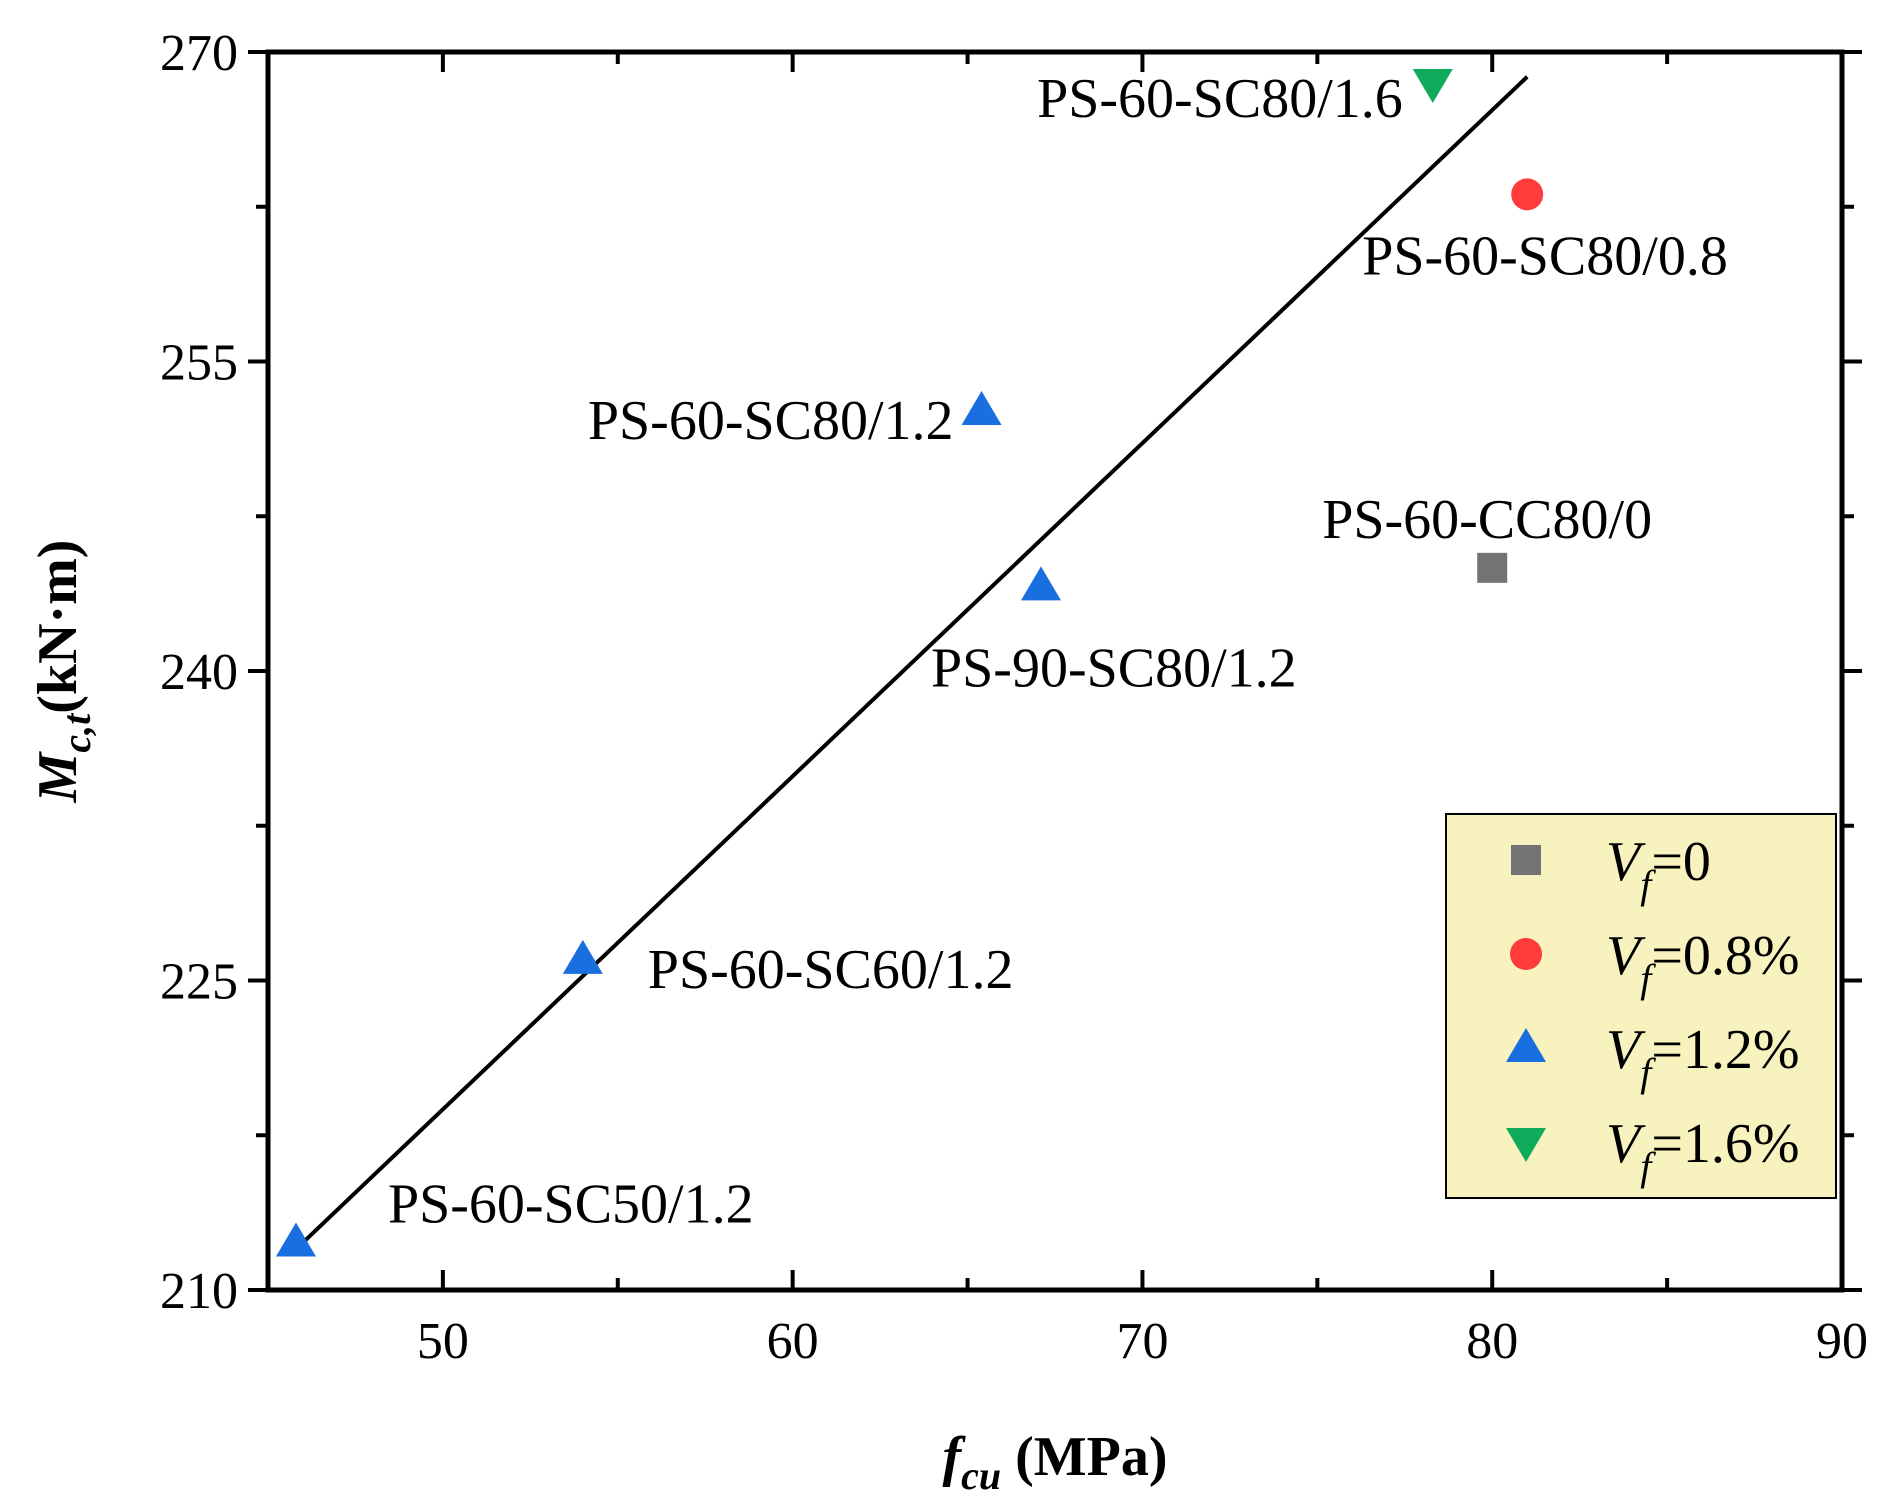  I want to click on point-label: PS-60-SC80/0.8, so click(1545, 256).